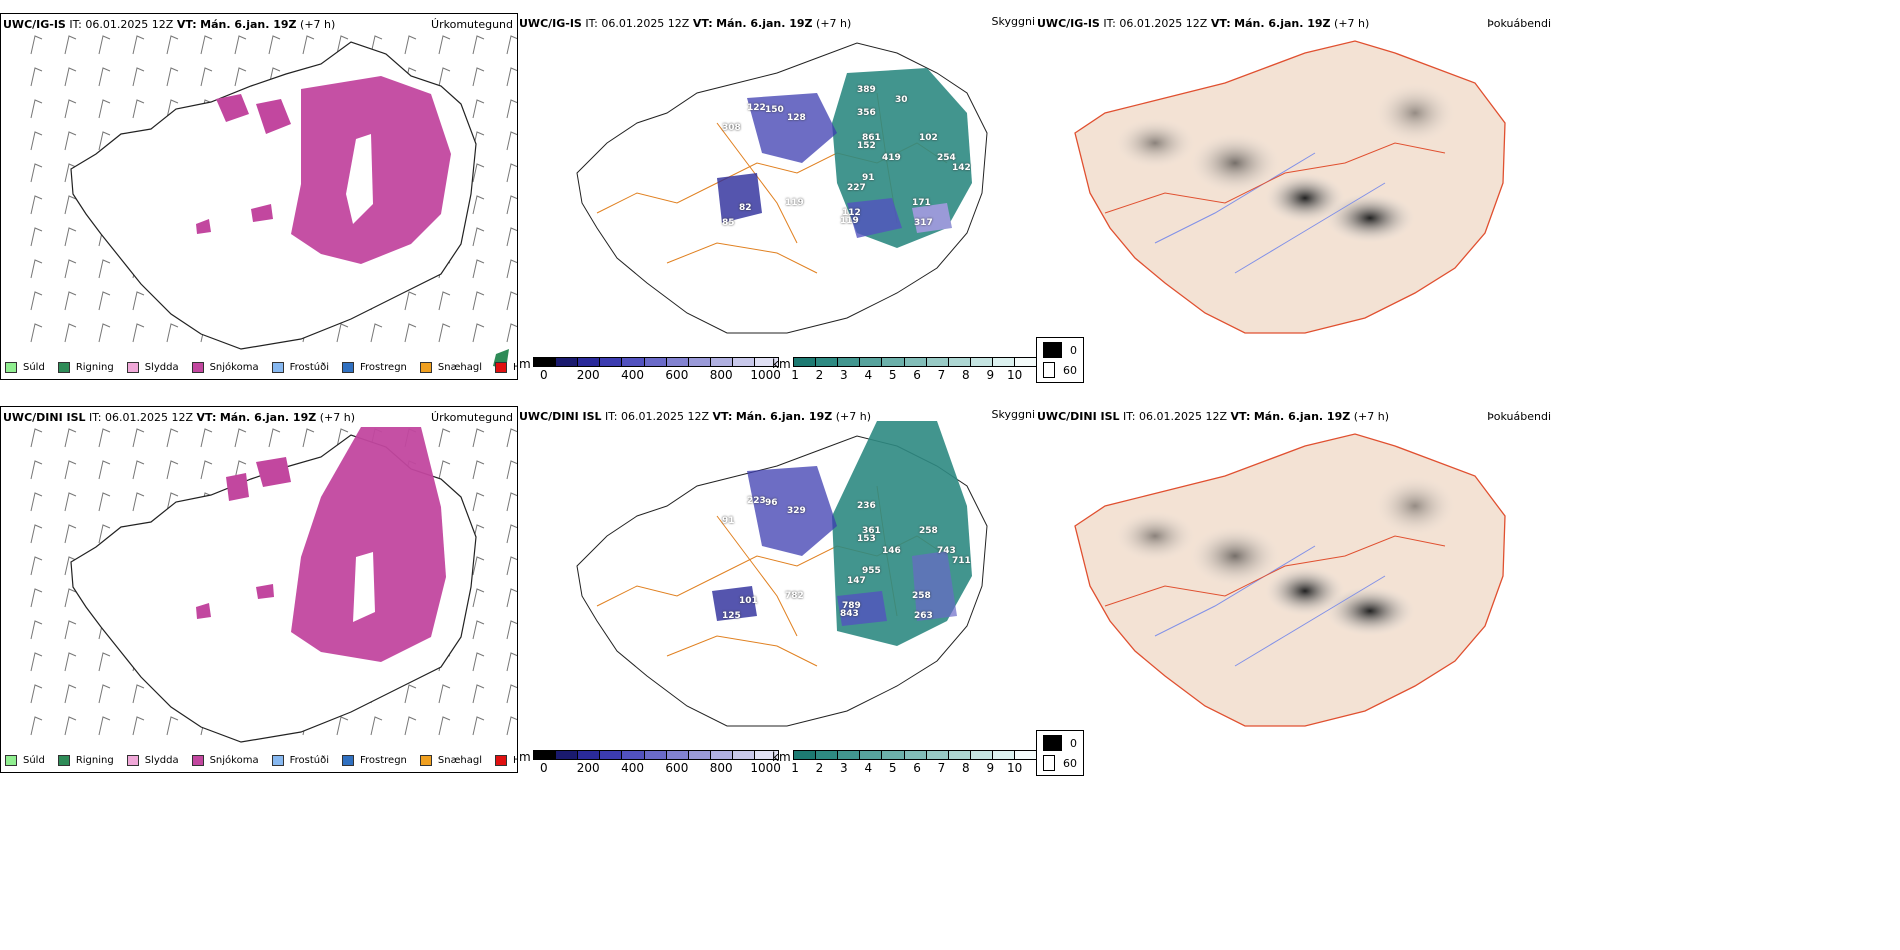 This screenshot has height=950, width=1900. What do you see at coordinates (946, 551) in the screenshot?
I see `cloud-base-label: 743` at bounding box center [946, 551].